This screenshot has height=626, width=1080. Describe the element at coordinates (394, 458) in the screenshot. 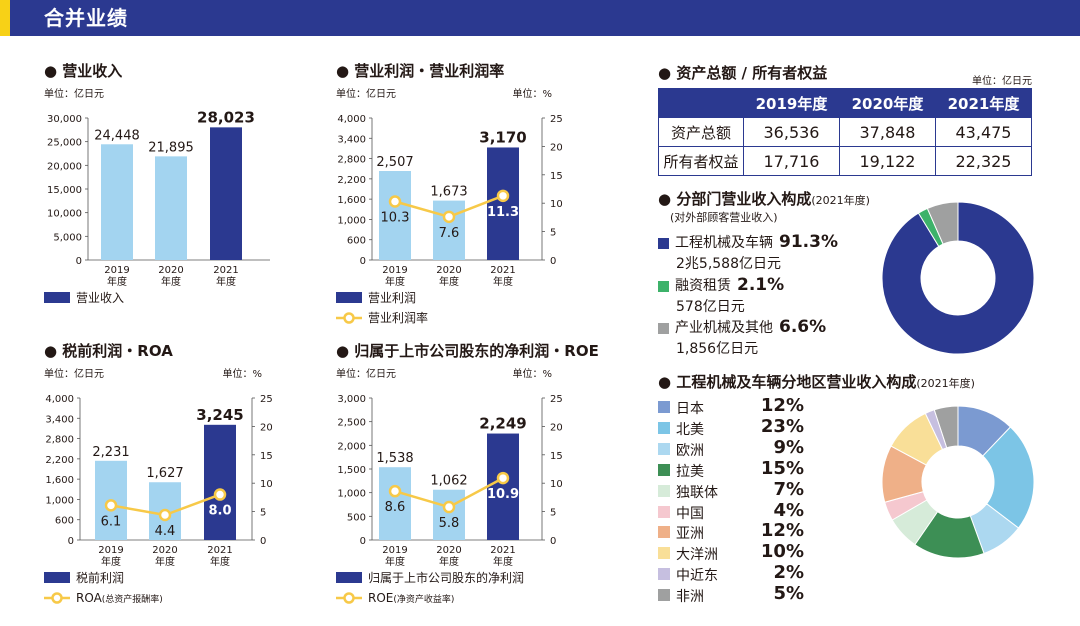

I see `bar-value-label: 1,538` at that location.